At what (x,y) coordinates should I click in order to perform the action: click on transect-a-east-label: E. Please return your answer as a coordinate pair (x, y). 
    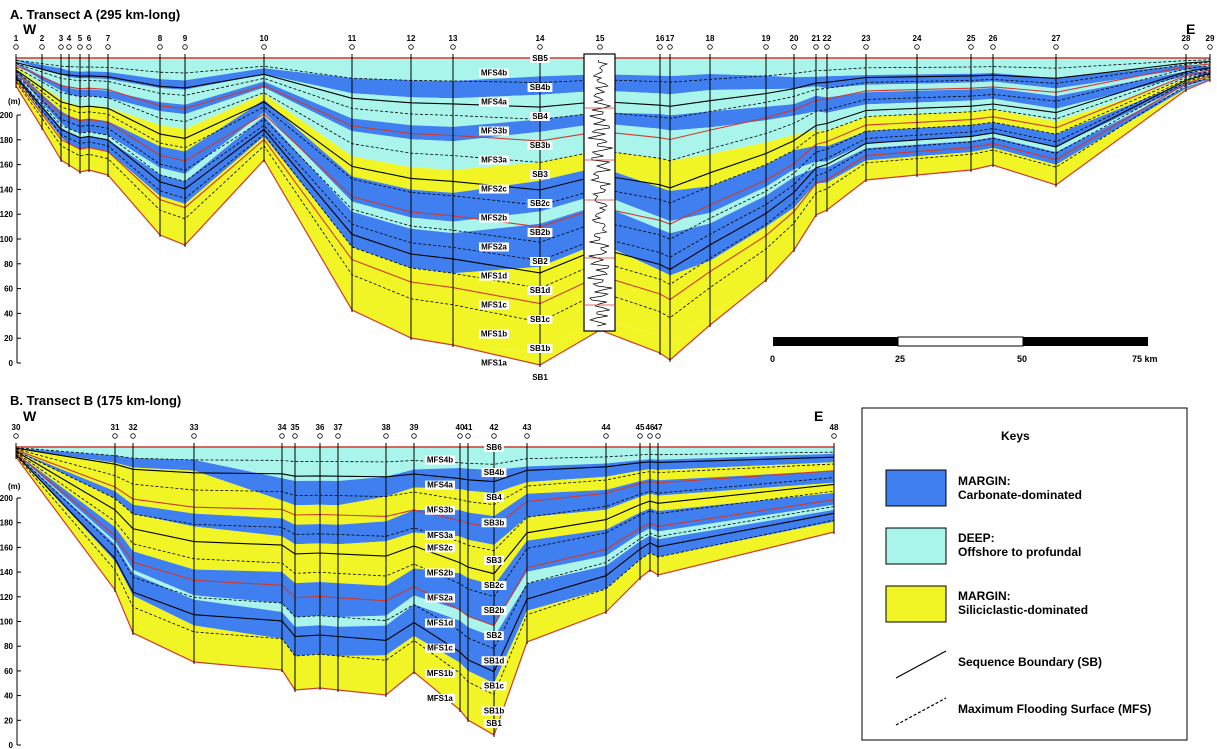
    Looking at the image, I should click on (1190, 29).